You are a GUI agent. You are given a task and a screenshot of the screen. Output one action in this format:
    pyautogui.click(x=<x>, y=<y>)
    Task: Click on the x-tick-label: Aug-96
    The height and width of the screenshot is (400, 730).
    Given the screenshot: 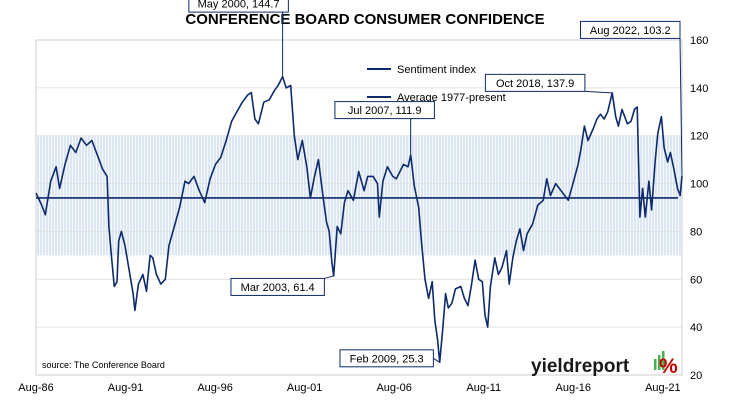 What is the action you would take?
    pyautogui.click(x=214, y=388)
    